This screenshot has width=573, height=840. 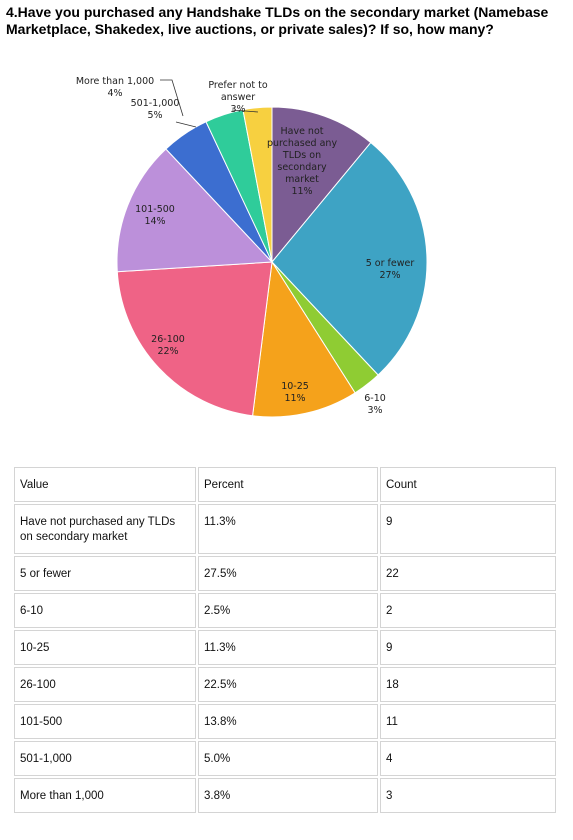 I want to click on slice-label: 5 or fewer 27%, so click(x=390, y=270).